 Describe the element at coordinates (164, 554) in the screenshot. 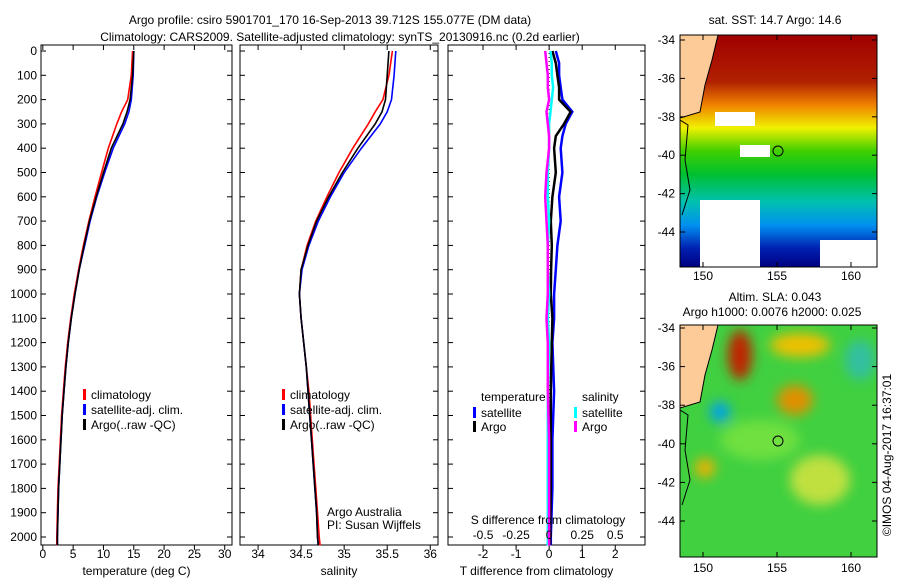

I see `x-tick-label: 20` at that location.